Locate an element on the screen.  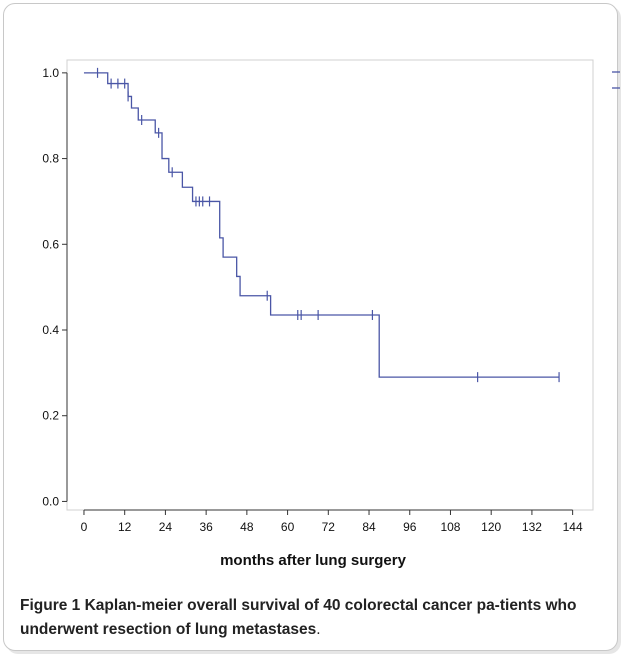
x-tick-label: 24 is located at coordinates (166, 527).